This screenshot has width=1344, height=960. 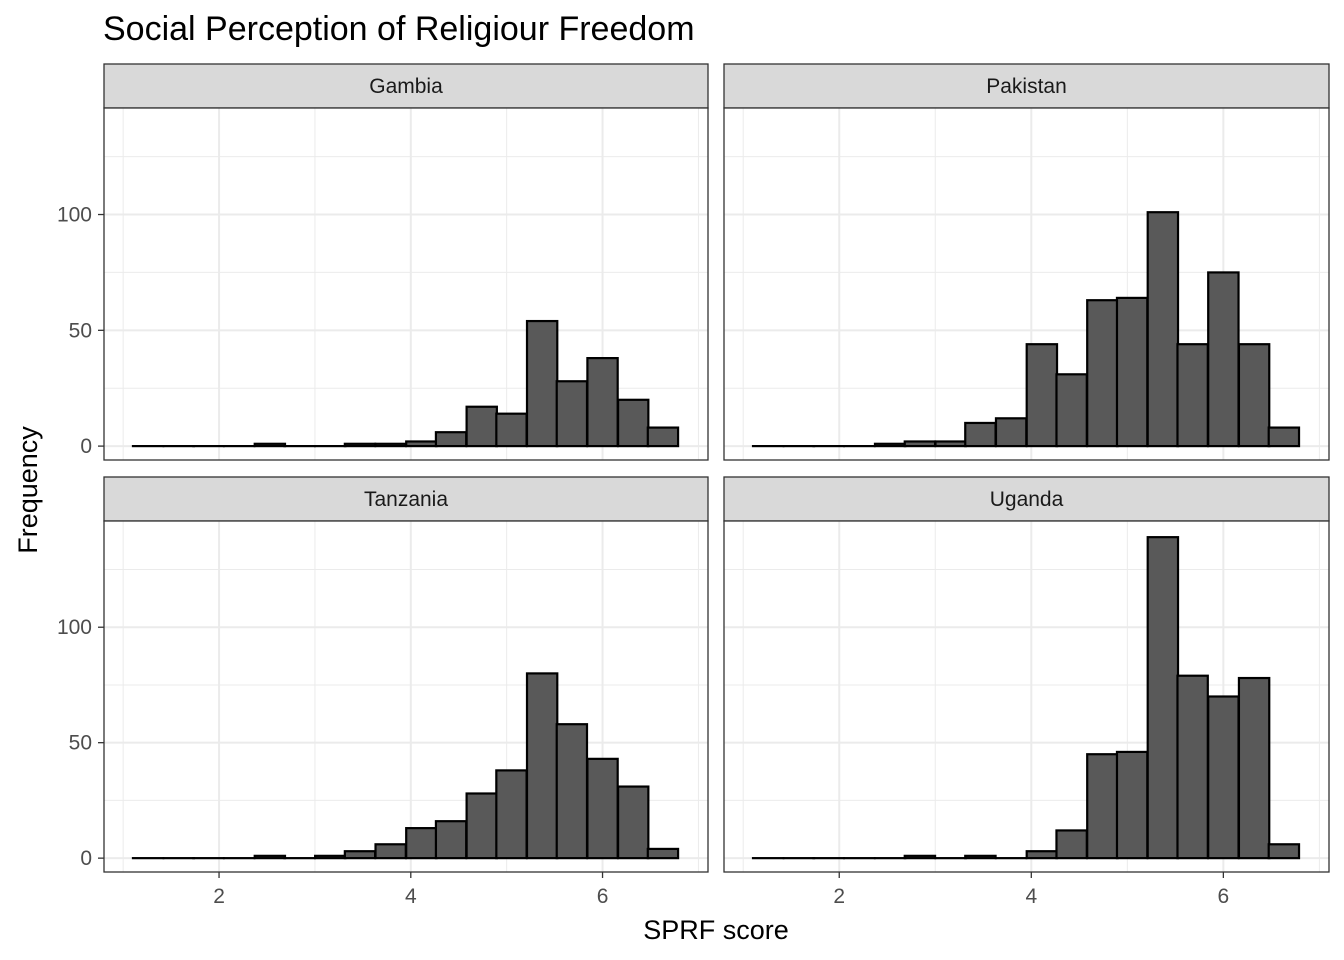 I want to click on facet-strip-label: Tanzania, so click(x=406, y=499).